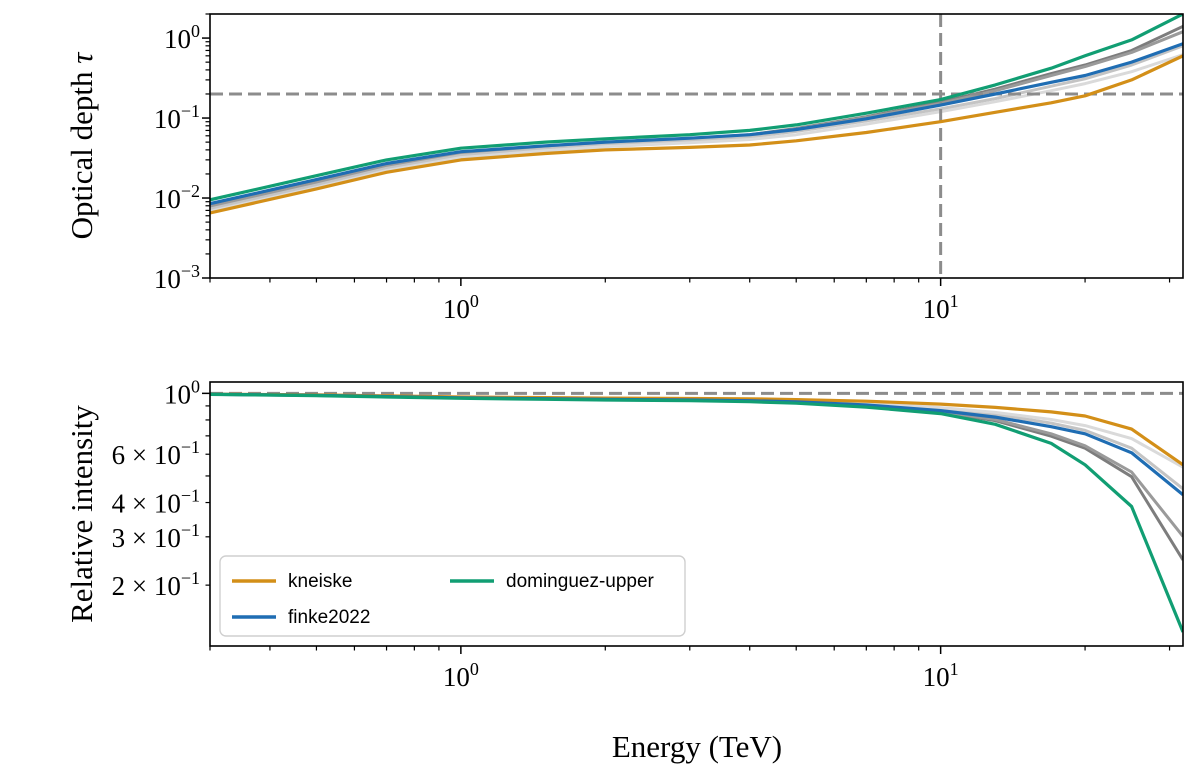 This screenshot has width=1200, height=772. I want to click on legend-label-finke2022: finke2022, so click(329, 617).